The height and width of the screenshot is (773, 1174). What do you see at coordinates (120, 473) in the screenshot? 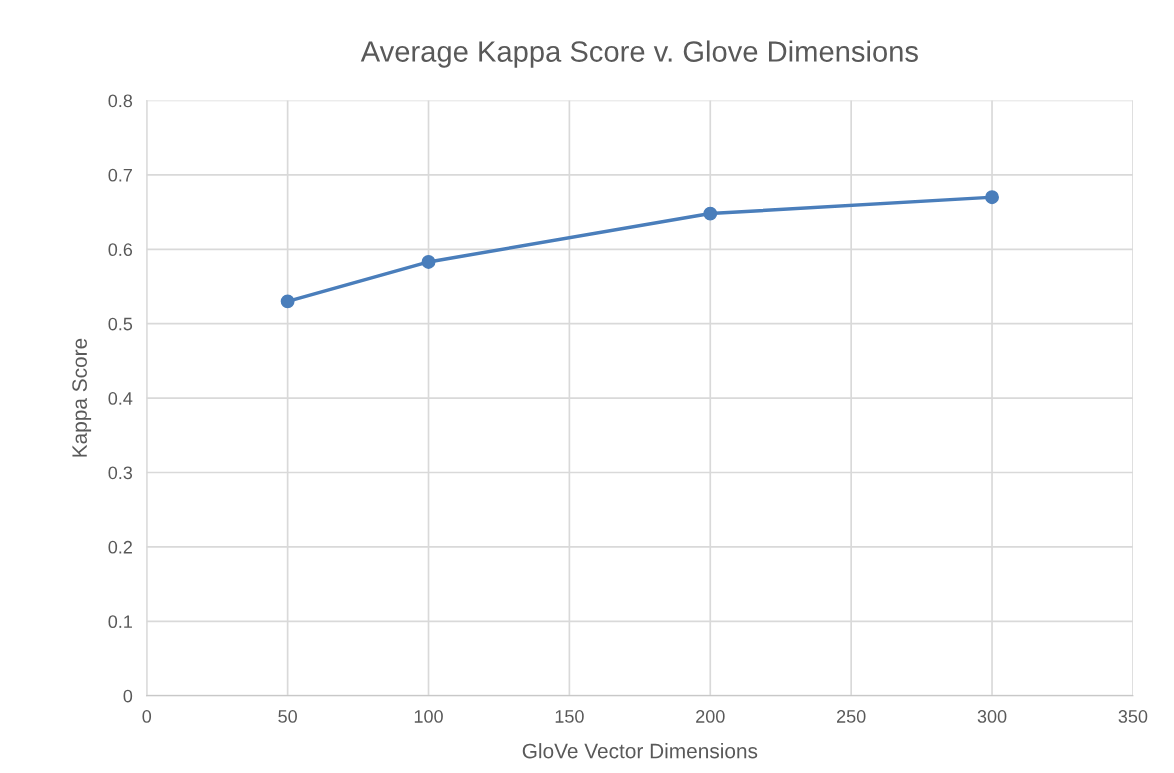
I see `y-tick-label: 0.3` at bounding box center [120, 473].